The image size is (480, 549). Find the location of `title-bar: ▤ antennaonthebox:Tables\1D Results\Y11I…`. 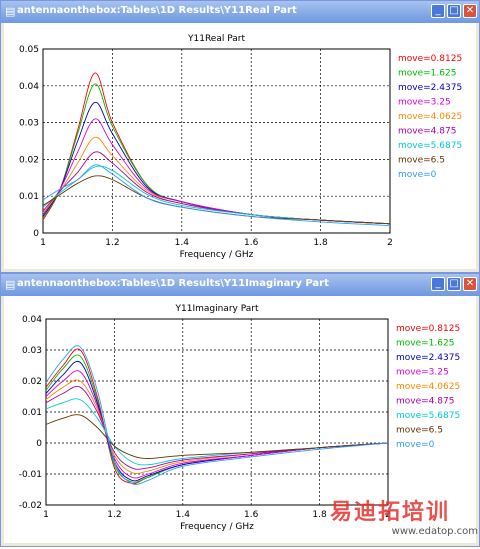

title-bar: ▤ antennaonthebox:Tables\1D Results\Y11I… is located at coordinates (240, 285).